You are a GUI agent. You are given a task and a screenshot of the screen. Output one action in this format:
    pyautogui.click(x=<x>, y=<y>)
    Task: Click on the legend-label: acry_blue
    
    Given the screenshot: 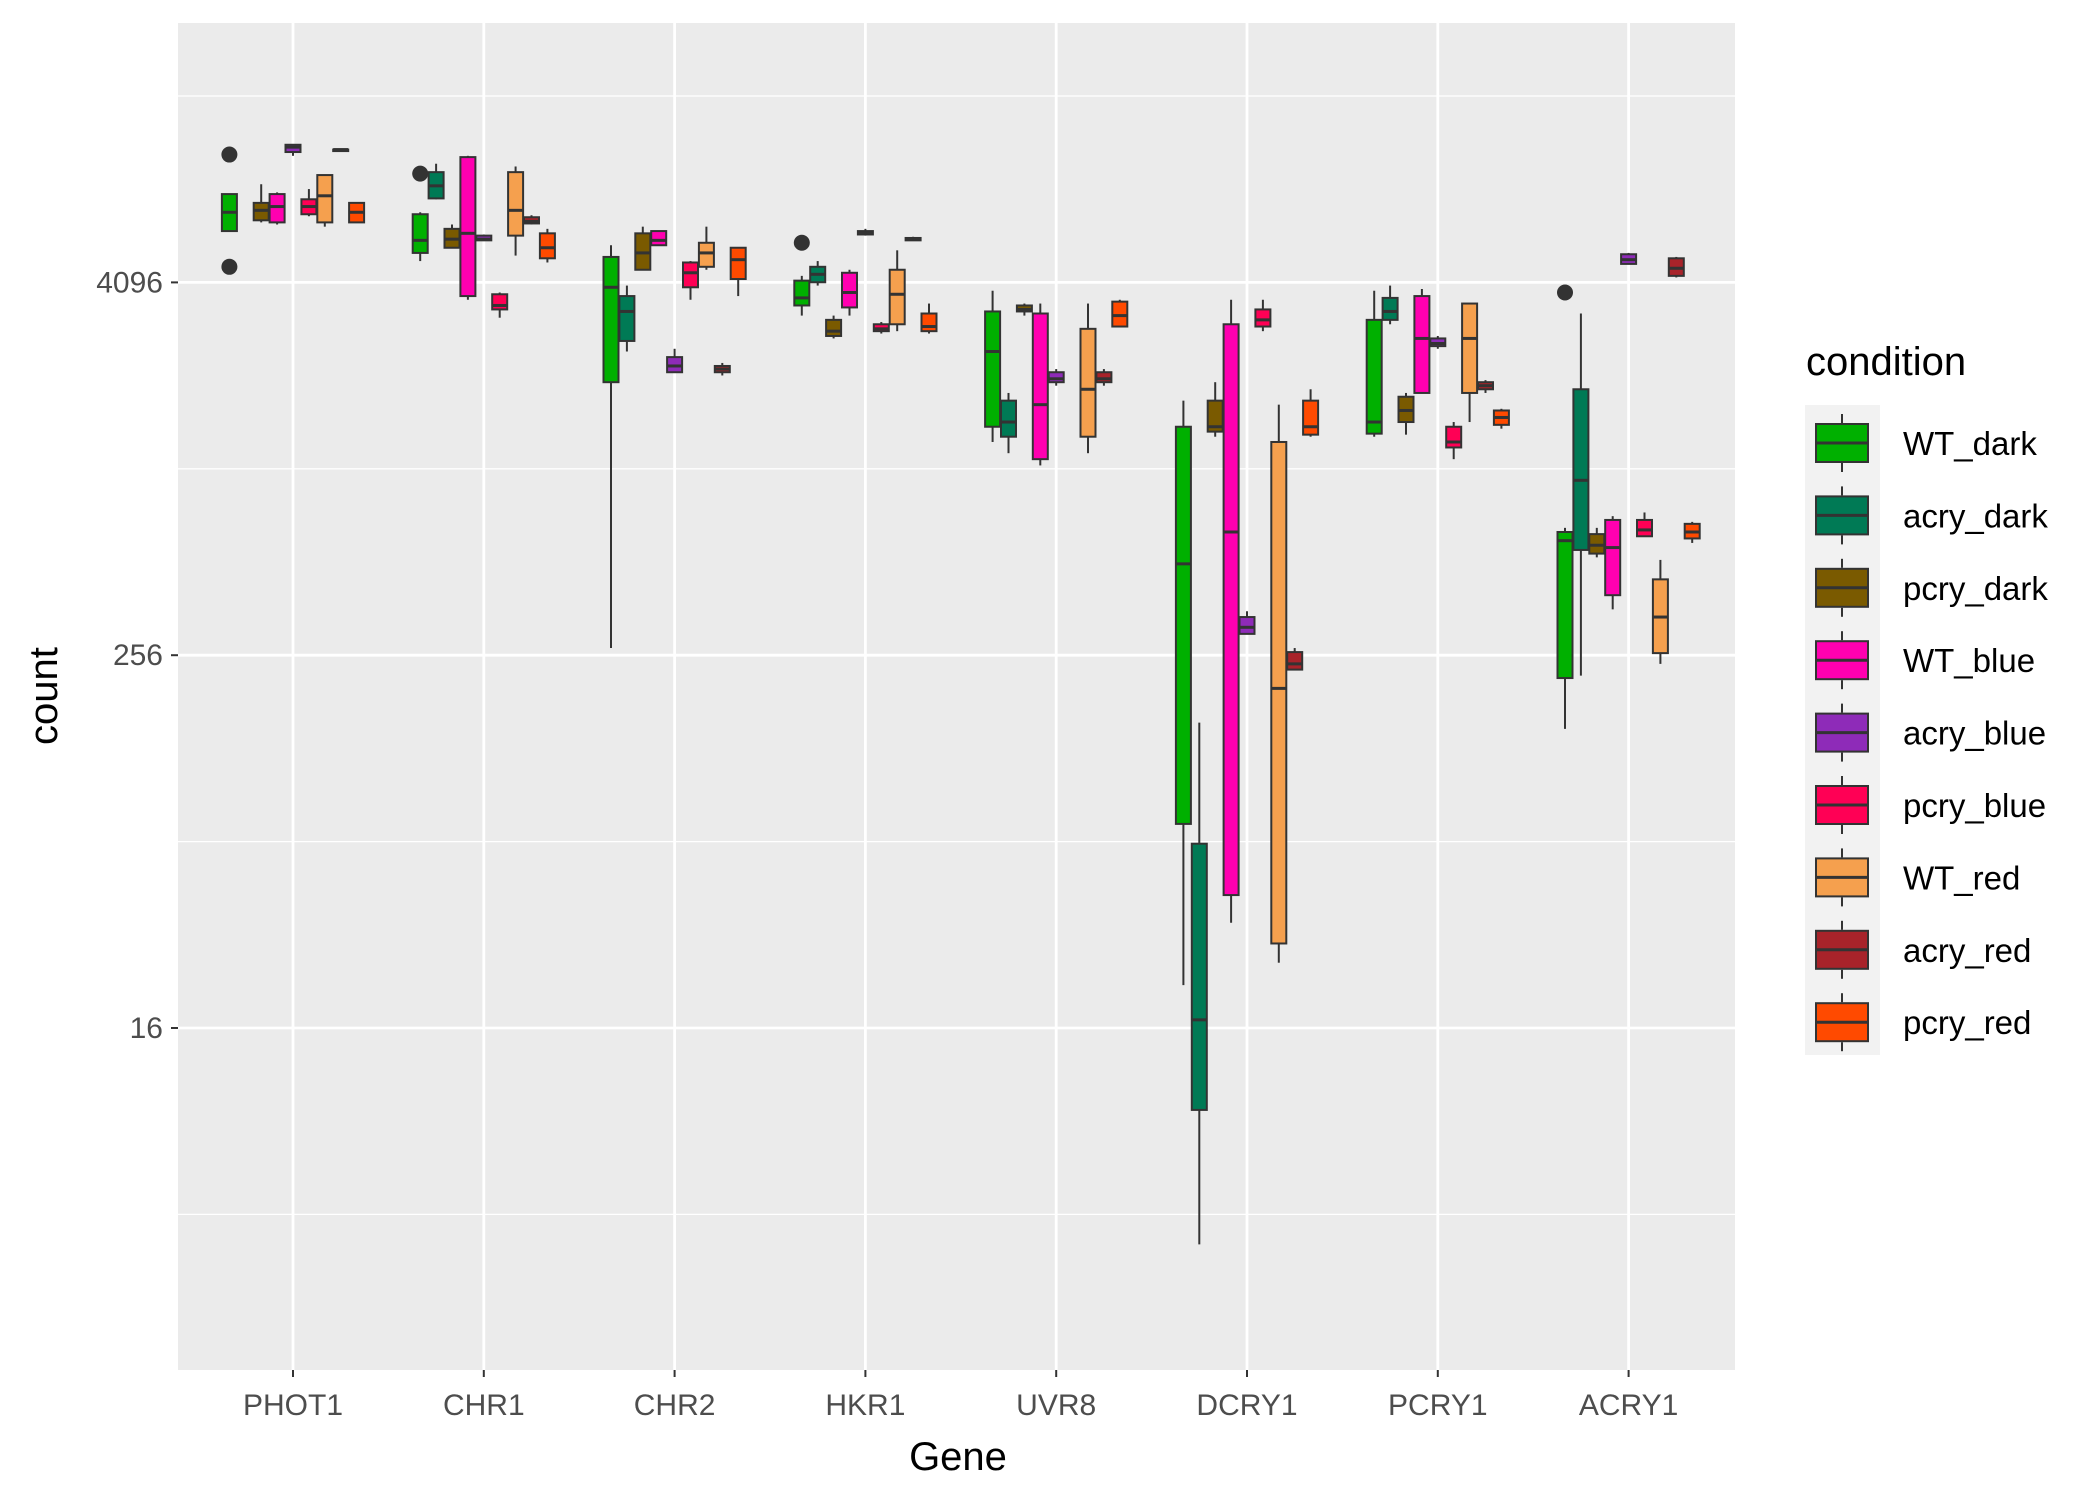 What is the action you would take?
    pyautogui.click(x=1974, y=733)
    